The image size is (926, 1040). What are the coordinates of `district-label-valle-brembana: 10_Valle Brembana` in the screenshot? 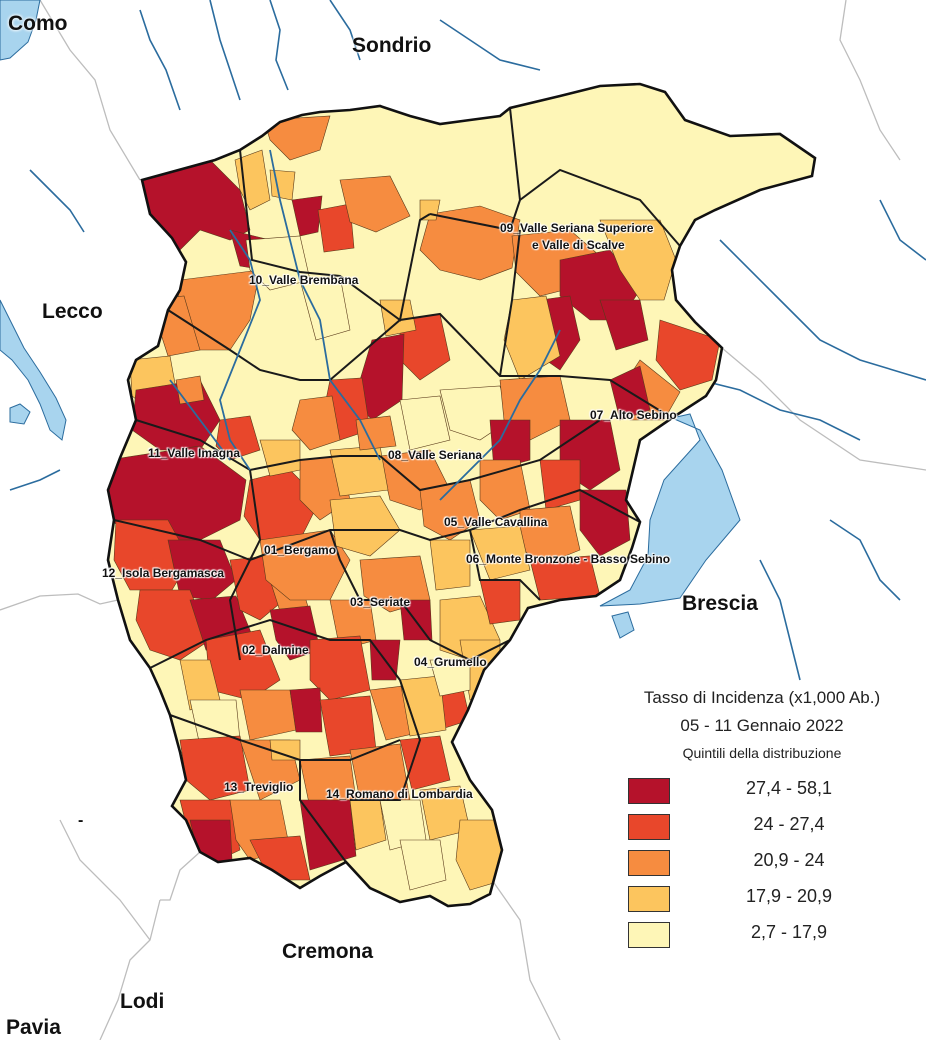 It's located at (304, 280).